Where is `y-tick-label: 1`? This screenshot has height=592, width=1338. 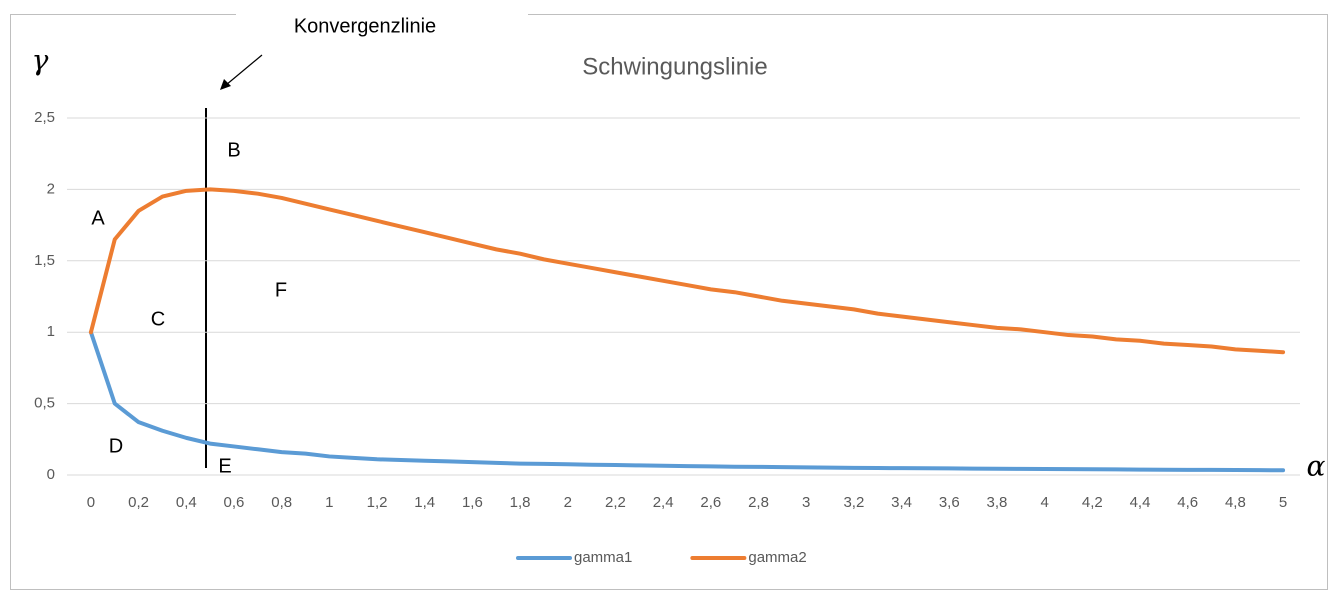 y-tick-label: 1 is located at coordinates (51, 331).